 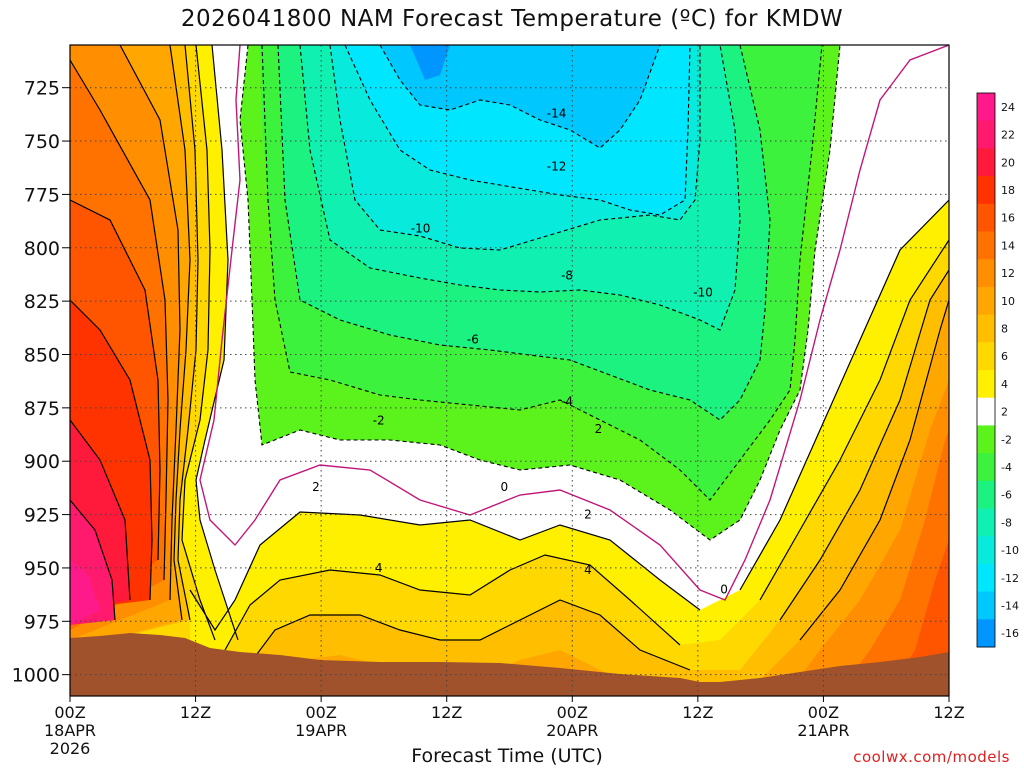 I want to click on y-tick-label: 950, so click(x=42, y=569).